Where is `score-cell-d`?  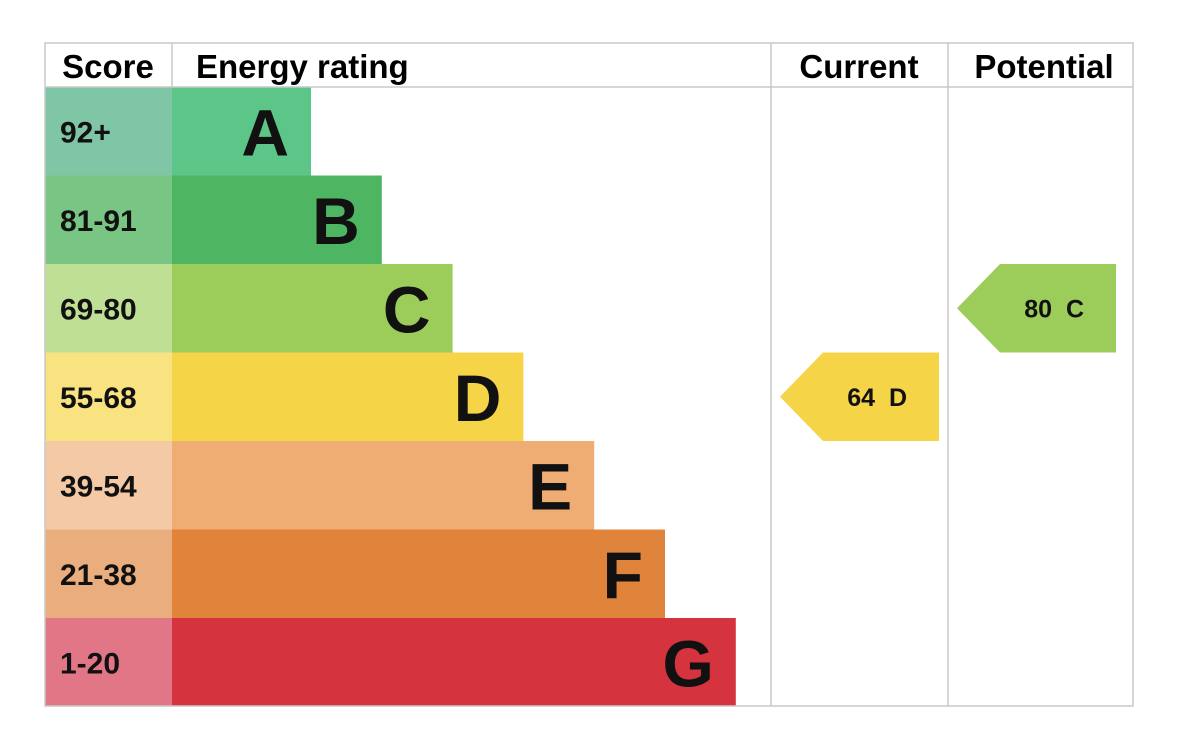 score-cell-d is located at coordinates (108, 396).